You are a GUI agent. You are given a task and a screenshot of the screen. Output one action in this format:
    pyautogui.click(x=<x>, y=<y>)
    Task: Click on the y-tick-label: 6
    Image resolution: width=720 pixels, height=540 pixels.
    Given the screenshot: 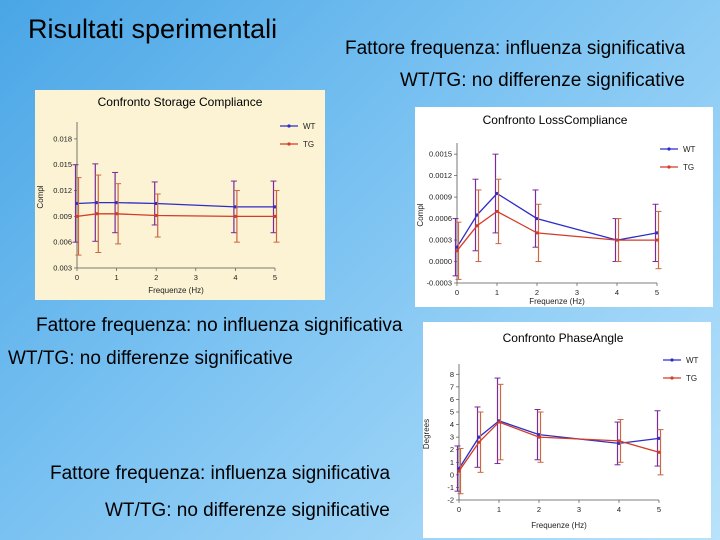 What is the action you would take?
    pyautogui.click(x=452, y=399)
    